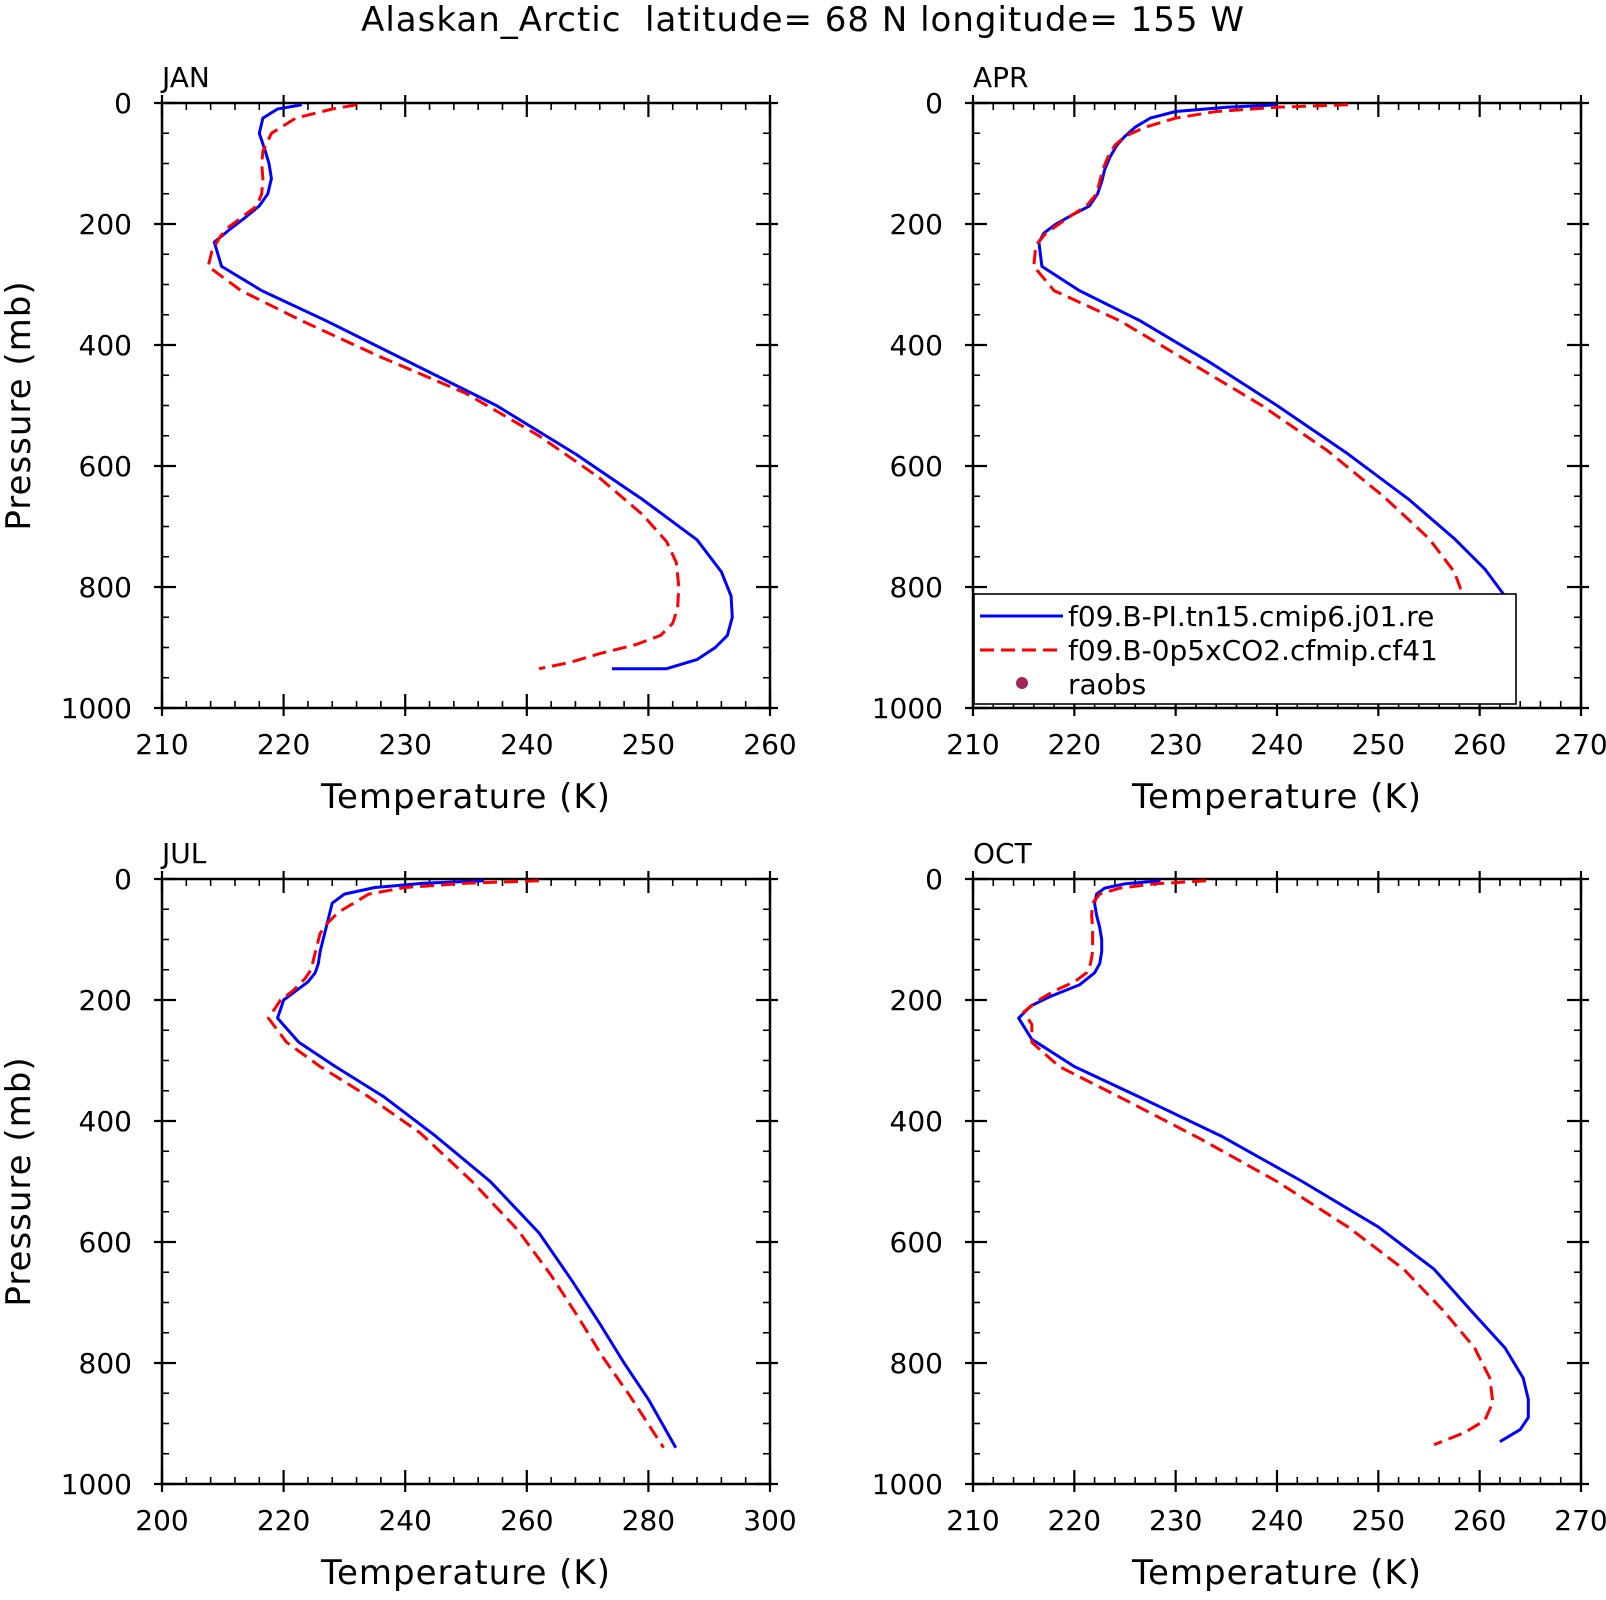  I want to click on panel-title: JAN, so click(185, 77).